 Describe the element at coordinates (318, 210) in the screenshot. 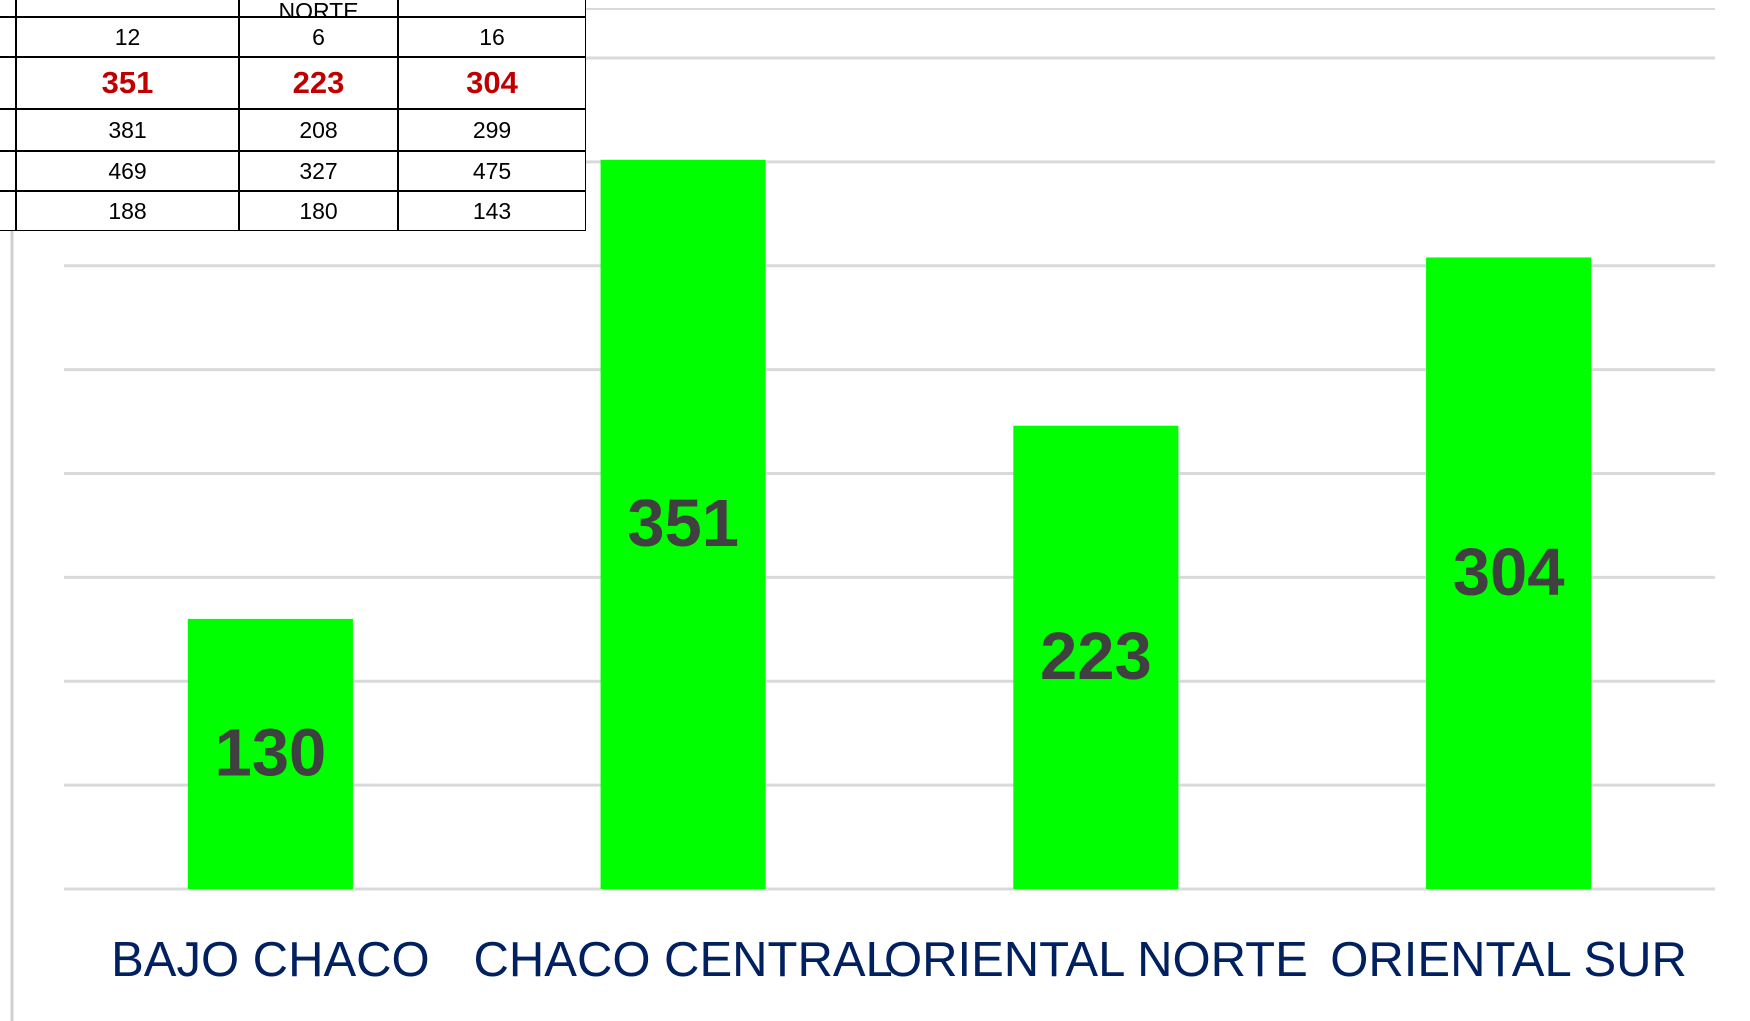

I see `table-cell: 180` at that location.